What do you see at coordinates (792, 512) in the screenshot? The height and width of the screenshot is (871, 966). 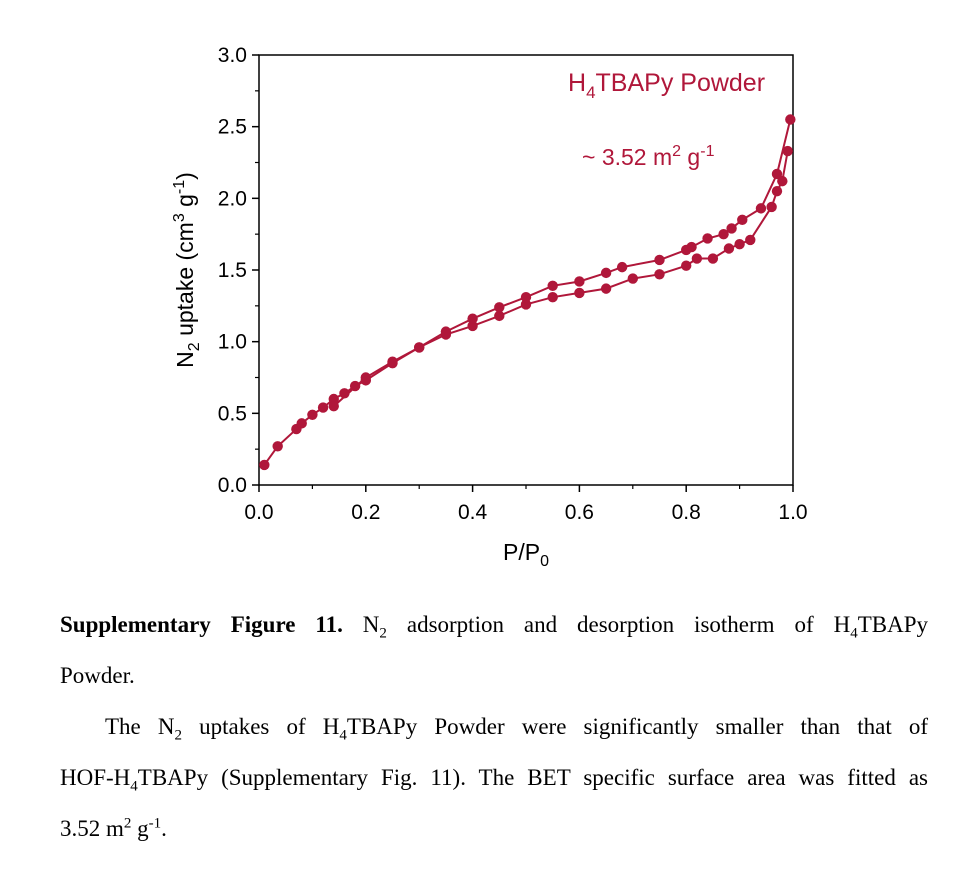 I see `x-tick-label: 1.0` at bounding box center [792, 512].